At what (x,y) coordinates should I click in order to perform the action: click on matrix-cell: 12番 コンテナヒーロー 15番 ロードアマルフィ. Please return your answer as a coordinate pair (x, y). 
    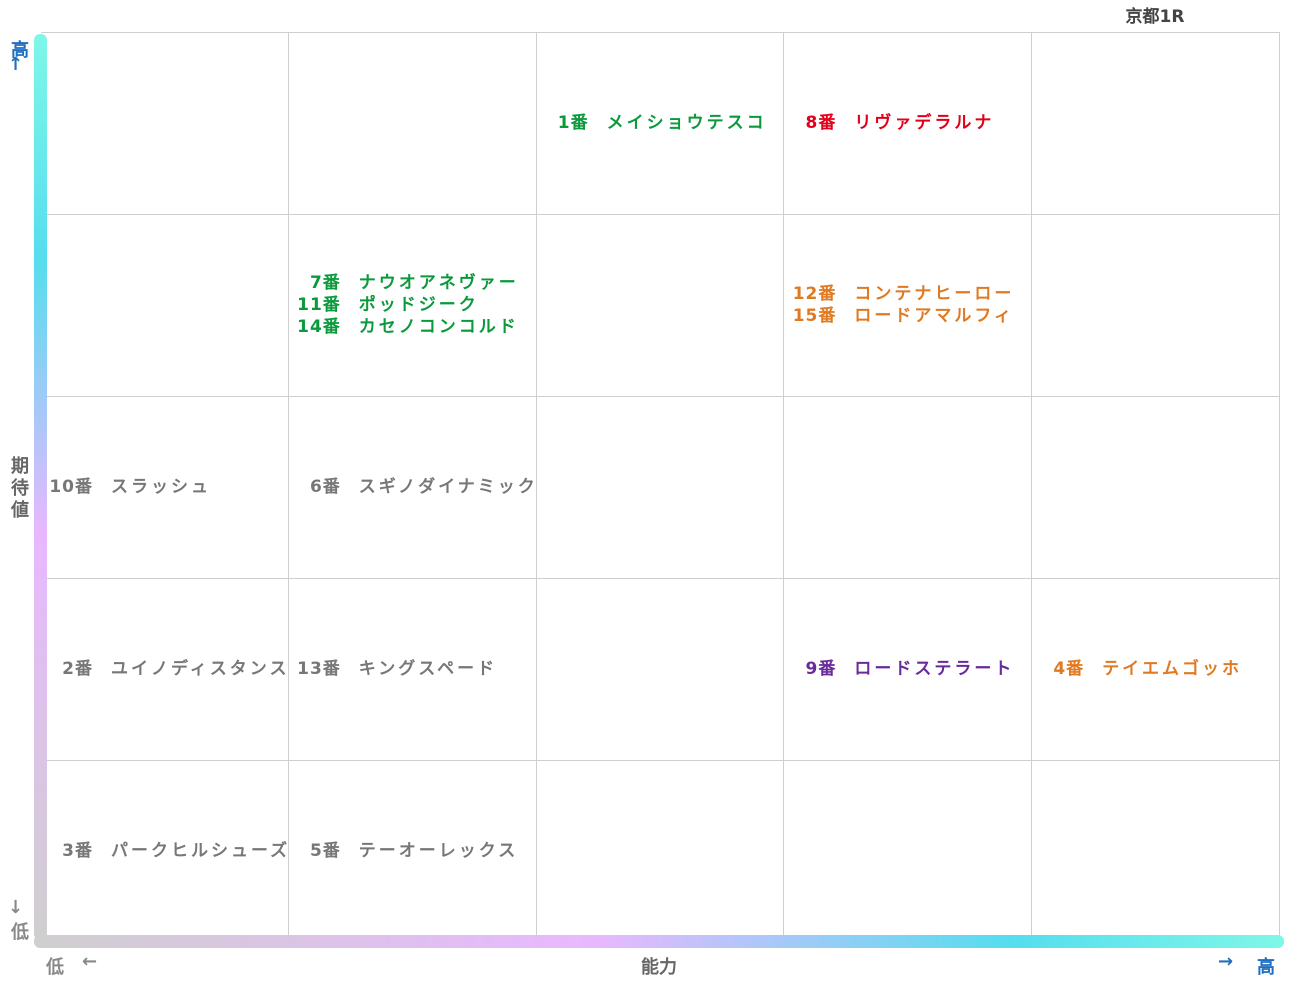
    Looking at the image, I should click on (908, 305).